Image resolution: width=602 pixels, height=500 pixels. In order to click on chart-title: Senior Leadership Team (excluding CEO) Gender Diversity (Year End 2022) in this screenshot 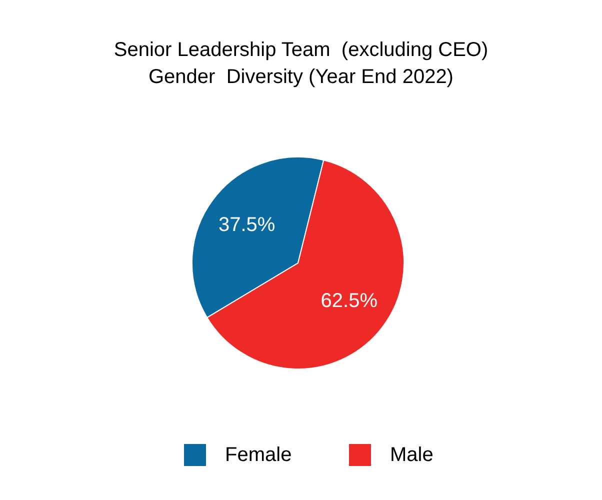, I will do `click(301, 63)`.